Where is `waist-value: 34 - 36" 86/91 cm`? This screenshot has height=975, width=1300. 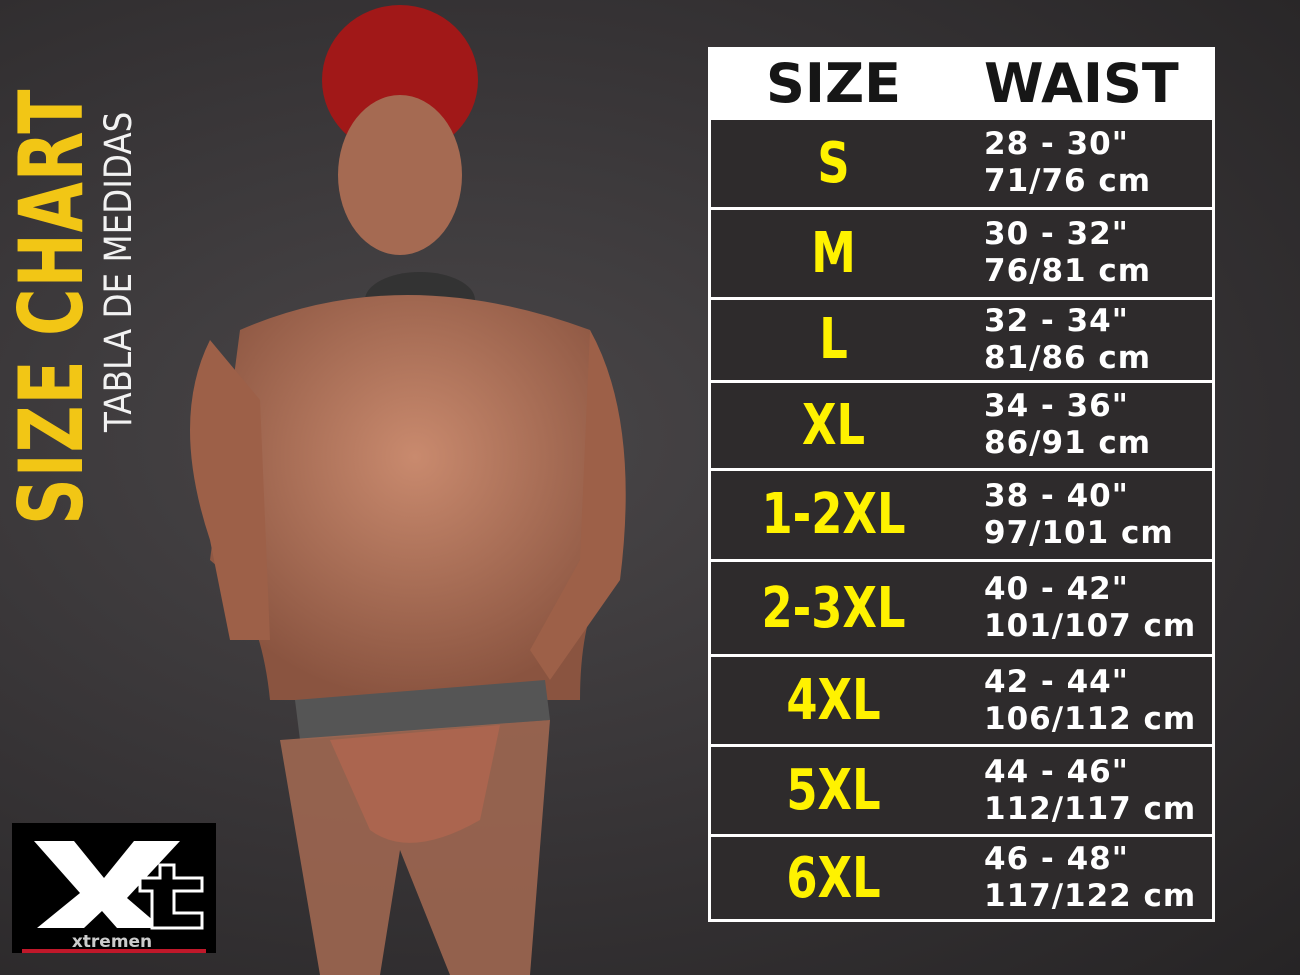
waist-value: 34 - 36" 86/91 cm is located at coordinates (1053, 425).